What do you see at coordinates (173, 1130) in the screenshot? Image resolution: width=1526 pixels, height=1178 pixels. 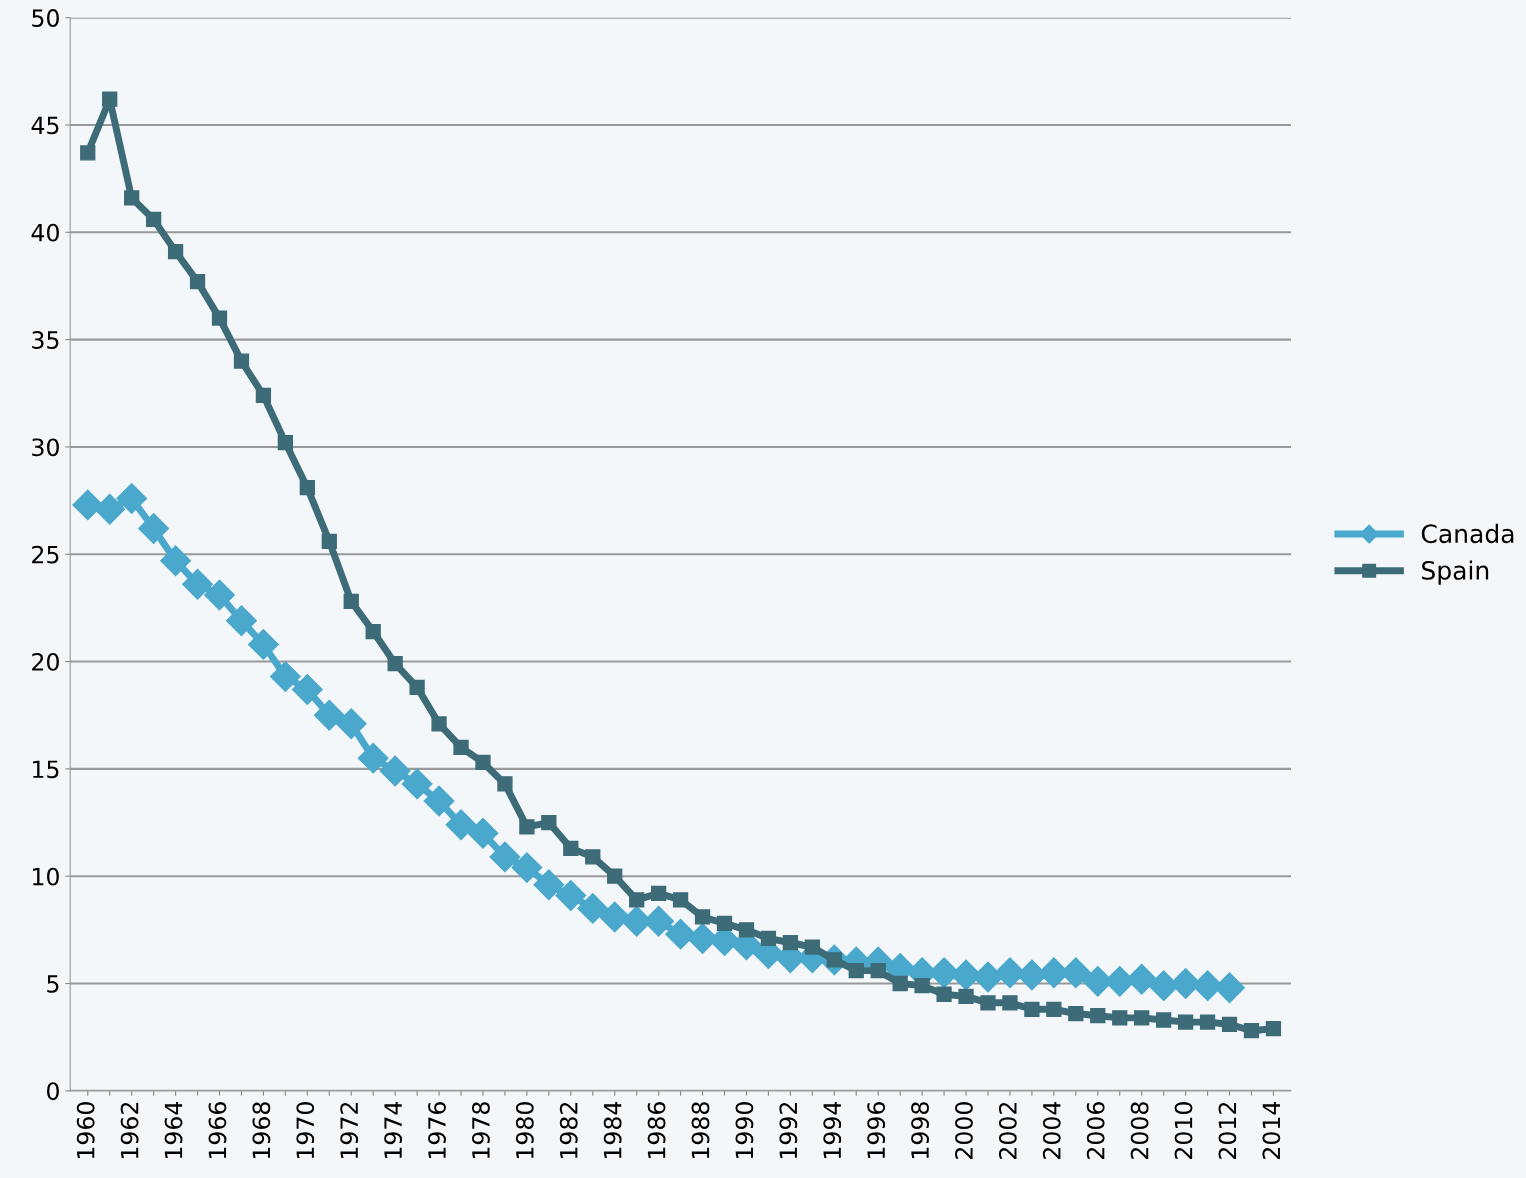 I see `x-tick-label: 1964` at bounding box center [173, 1130].